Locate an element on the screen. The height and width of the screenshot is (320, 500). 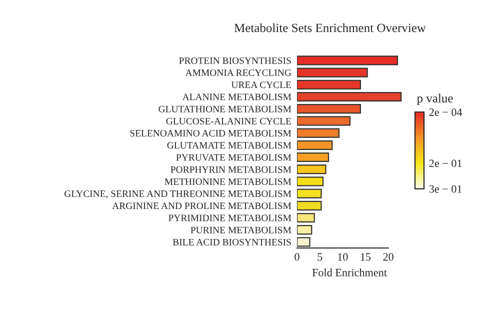
x-tick-label: 15 is located at coordinates (365, 257).